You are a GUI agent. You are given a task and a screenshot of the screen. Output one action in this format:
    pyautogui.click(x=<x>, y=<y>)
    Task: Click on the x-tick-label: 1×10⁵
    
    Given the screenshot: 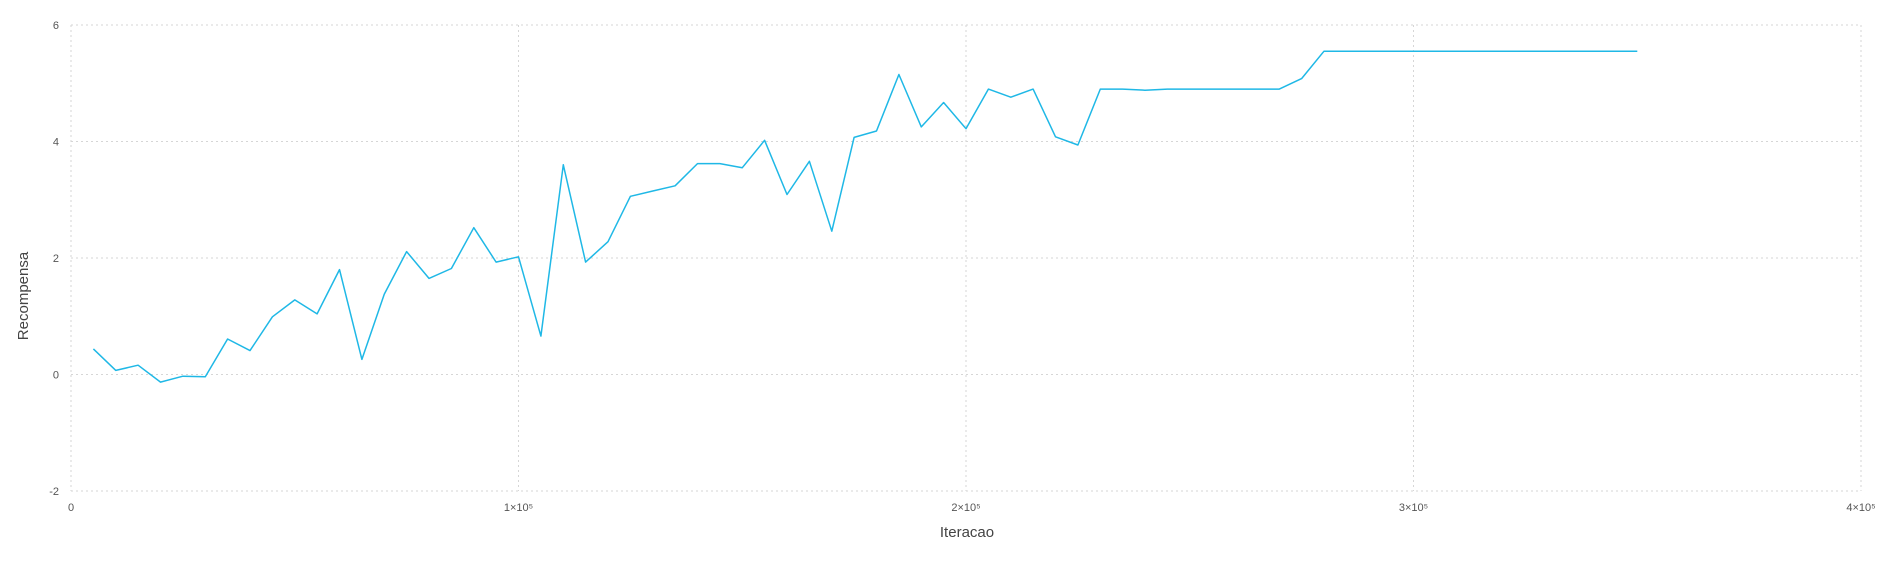 What is the action you would take?
    pyautogui.click(x=518, y=508)
    